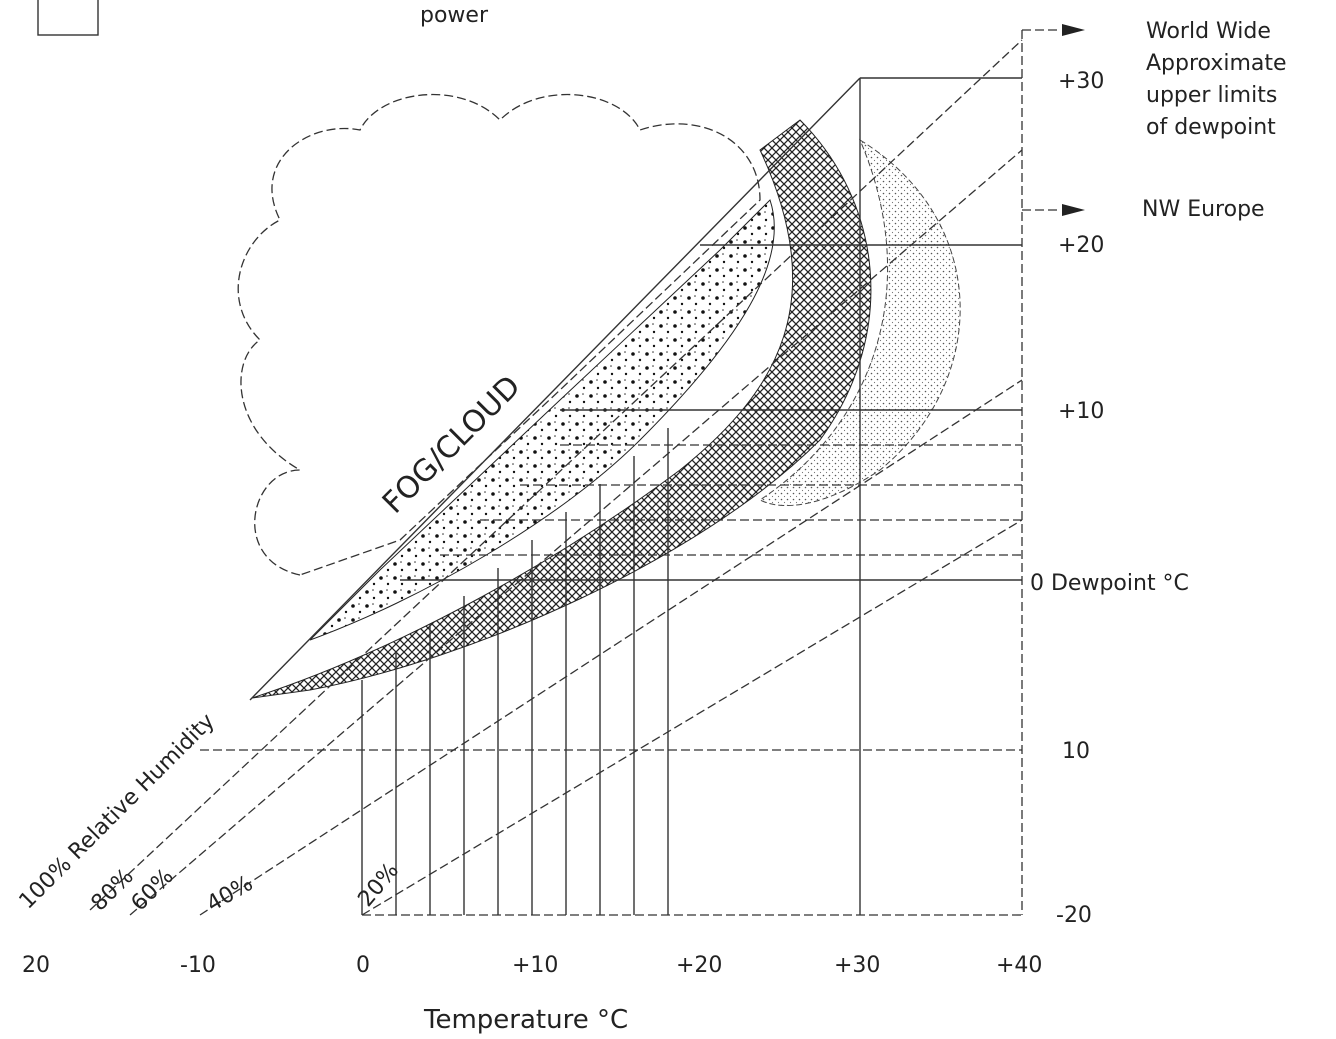 The width and height of the screenshot is (1336, 1039). I want to click on y-label: -20, so click(1074, 915).